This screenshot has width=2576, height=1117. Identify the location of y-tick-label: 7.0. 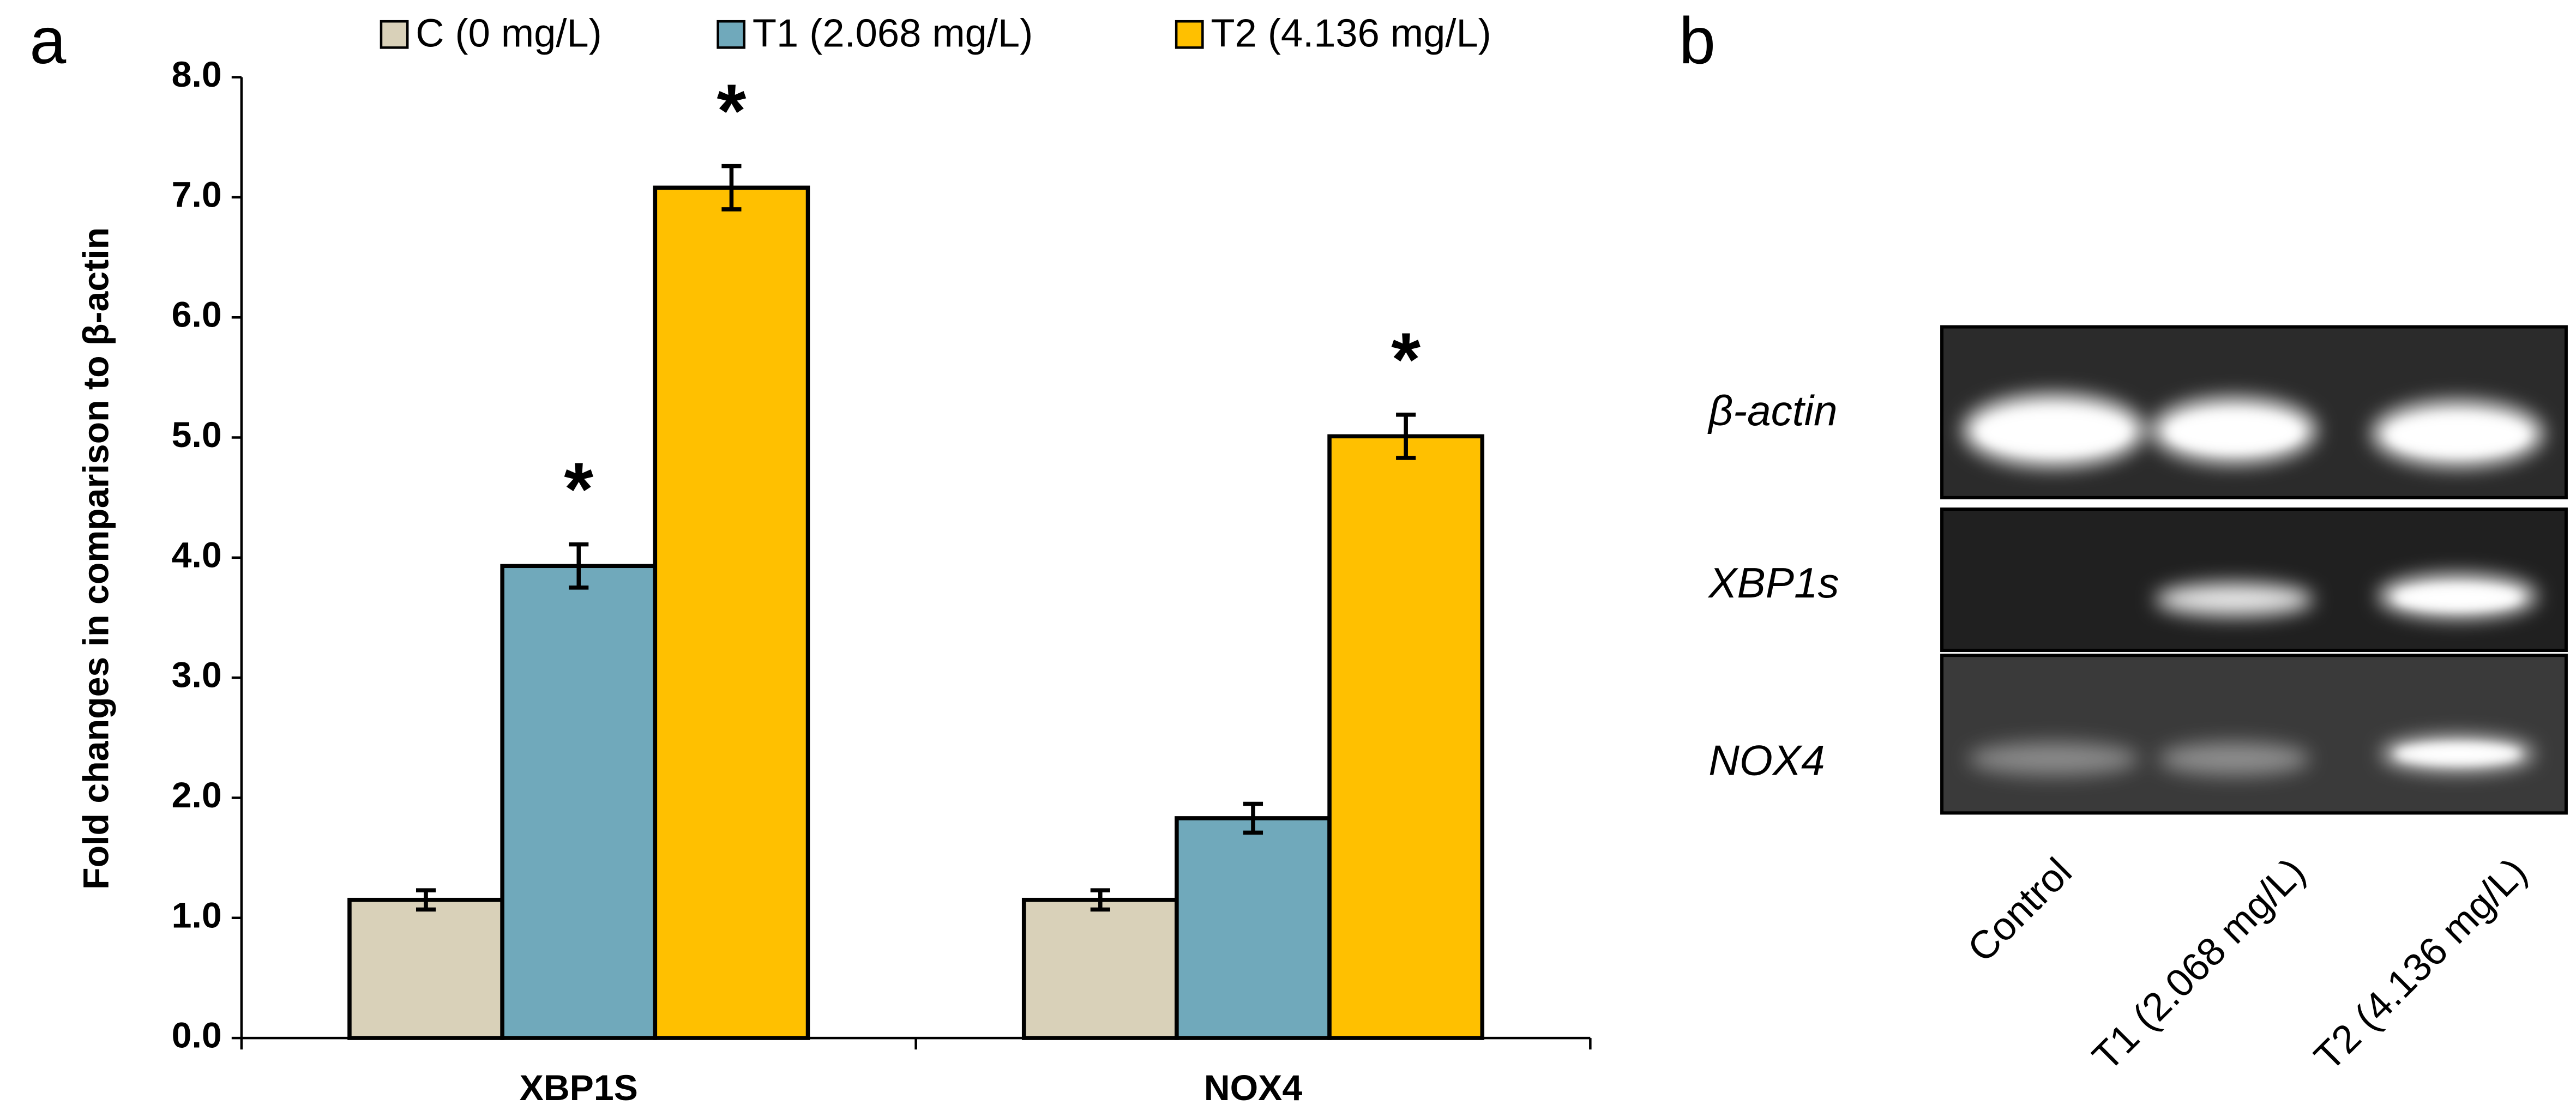
(197, 194).